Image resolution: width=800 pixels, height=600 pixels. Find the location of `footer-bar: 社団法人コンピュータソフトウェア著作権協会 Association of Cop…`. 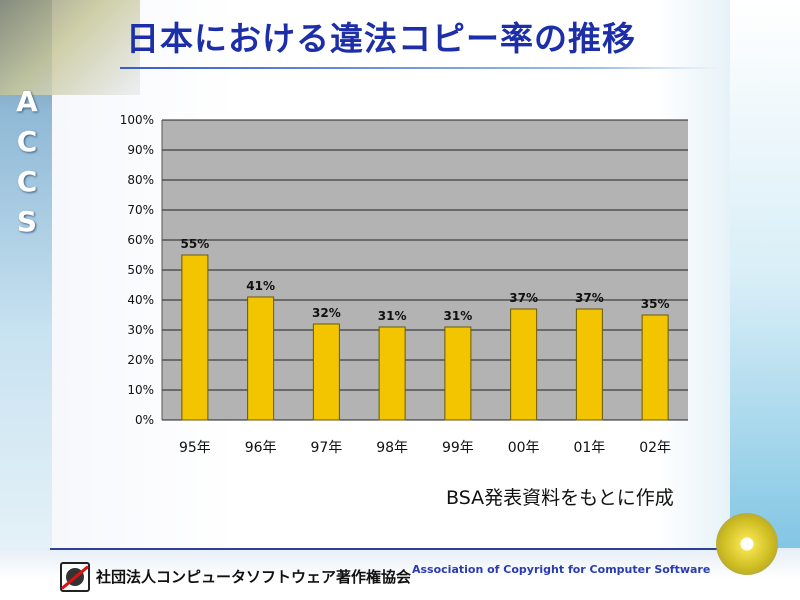

footer-bar: 社団法人コンピュータソフトウェア著作権協会 Association of Cop… is located at coordinates (400, 574).